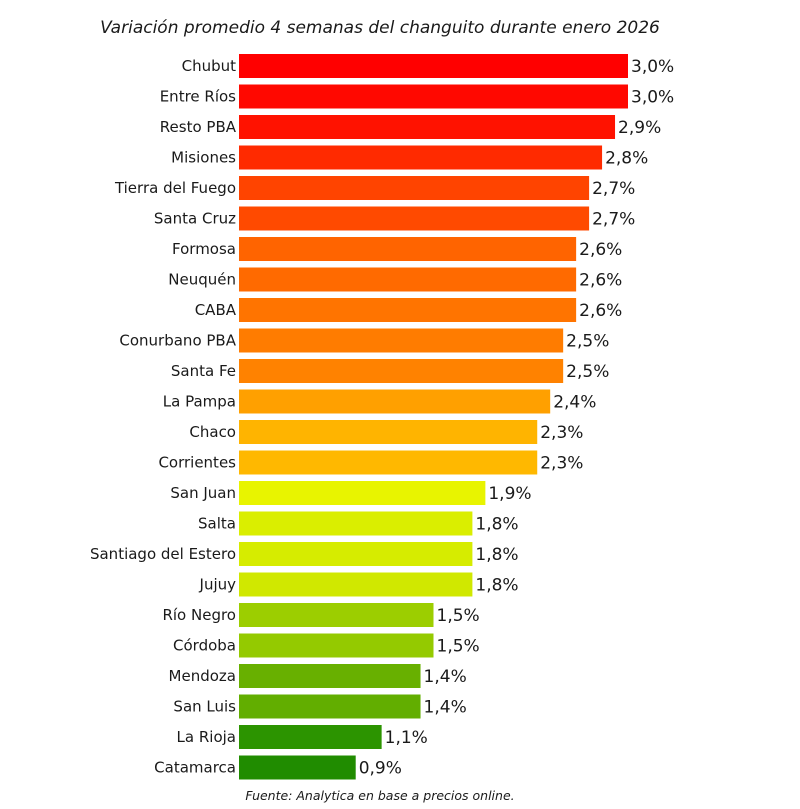  I want to click on value-label: 2,9%, so click(639, 128).